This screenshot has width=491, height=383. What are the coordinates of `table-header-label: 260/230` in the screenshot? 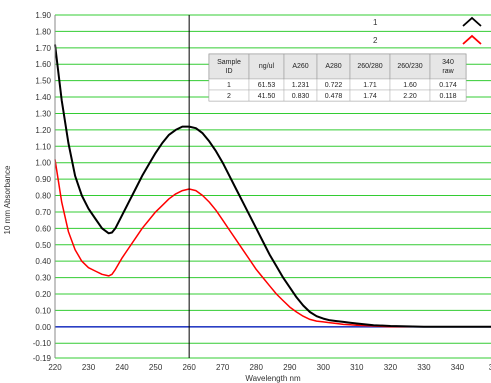 It's located at (409, 66).